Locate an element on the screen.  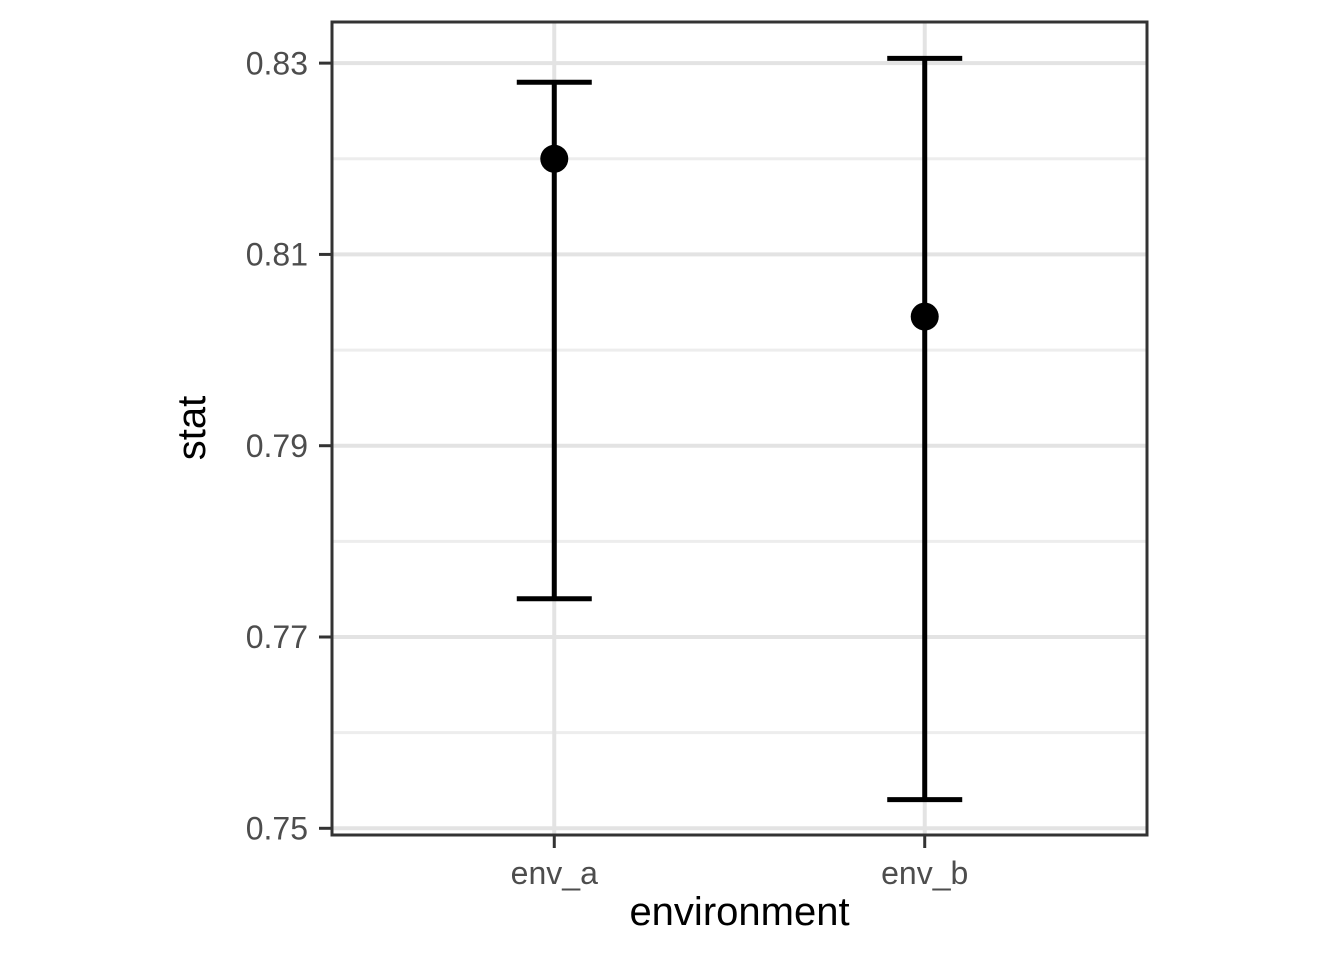
x-axis-title: environment is located at coordinates (739, 912).